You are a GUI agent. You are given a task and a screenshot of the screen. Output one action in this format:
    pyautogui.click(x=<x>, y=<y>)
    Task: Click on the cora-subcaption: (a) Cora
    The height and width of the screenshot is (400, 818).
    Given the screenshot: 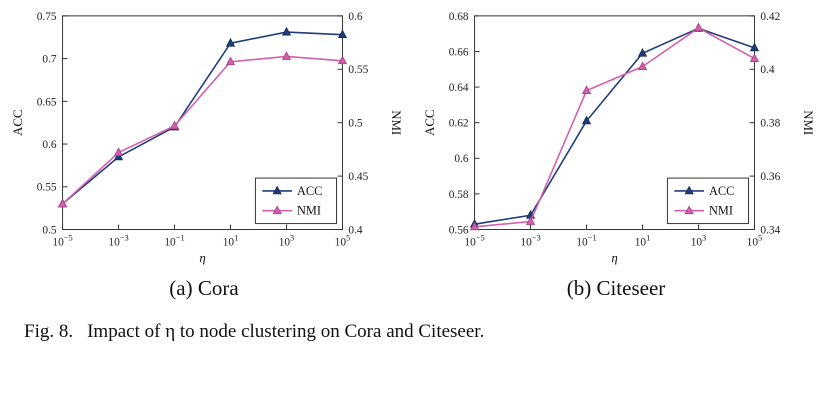 What is the action you would take?
    pyautogui.click(x=204, y=288)
    